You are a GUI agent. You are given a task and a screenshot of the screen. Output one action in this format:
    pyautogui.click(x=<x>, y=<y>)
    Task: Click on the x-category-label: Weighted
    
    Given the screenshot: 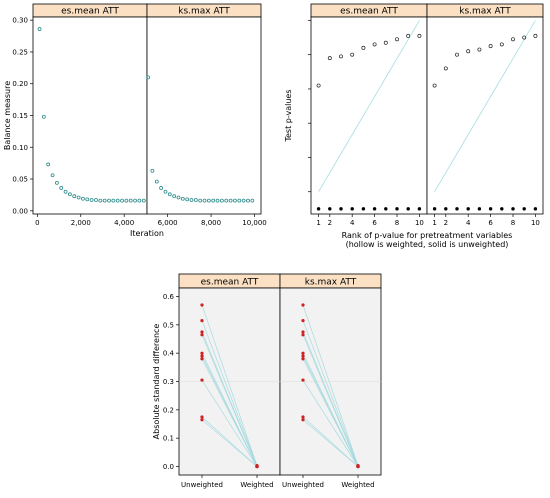 What is the action you would take?
    pyautogui.click(x=357, y=485)
    